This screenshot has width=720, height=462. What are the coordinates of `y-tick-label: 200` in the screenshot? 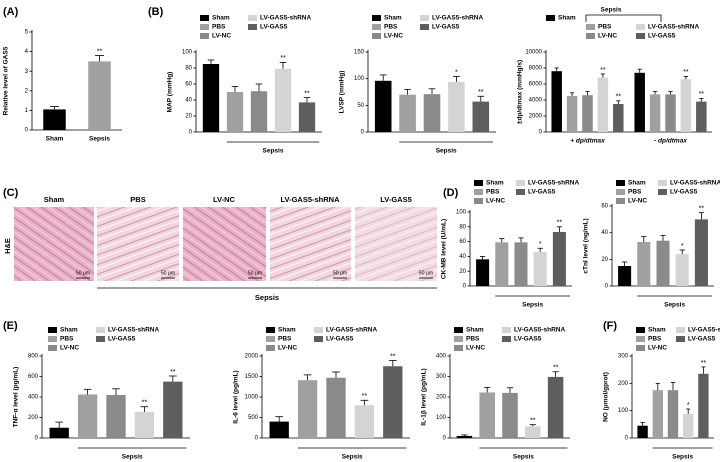 It's located at (441, 398).